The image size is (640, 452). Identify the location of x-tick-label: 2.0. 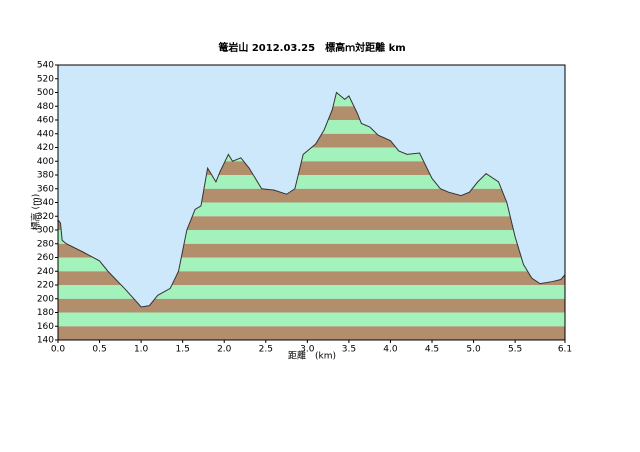
(224, 350).